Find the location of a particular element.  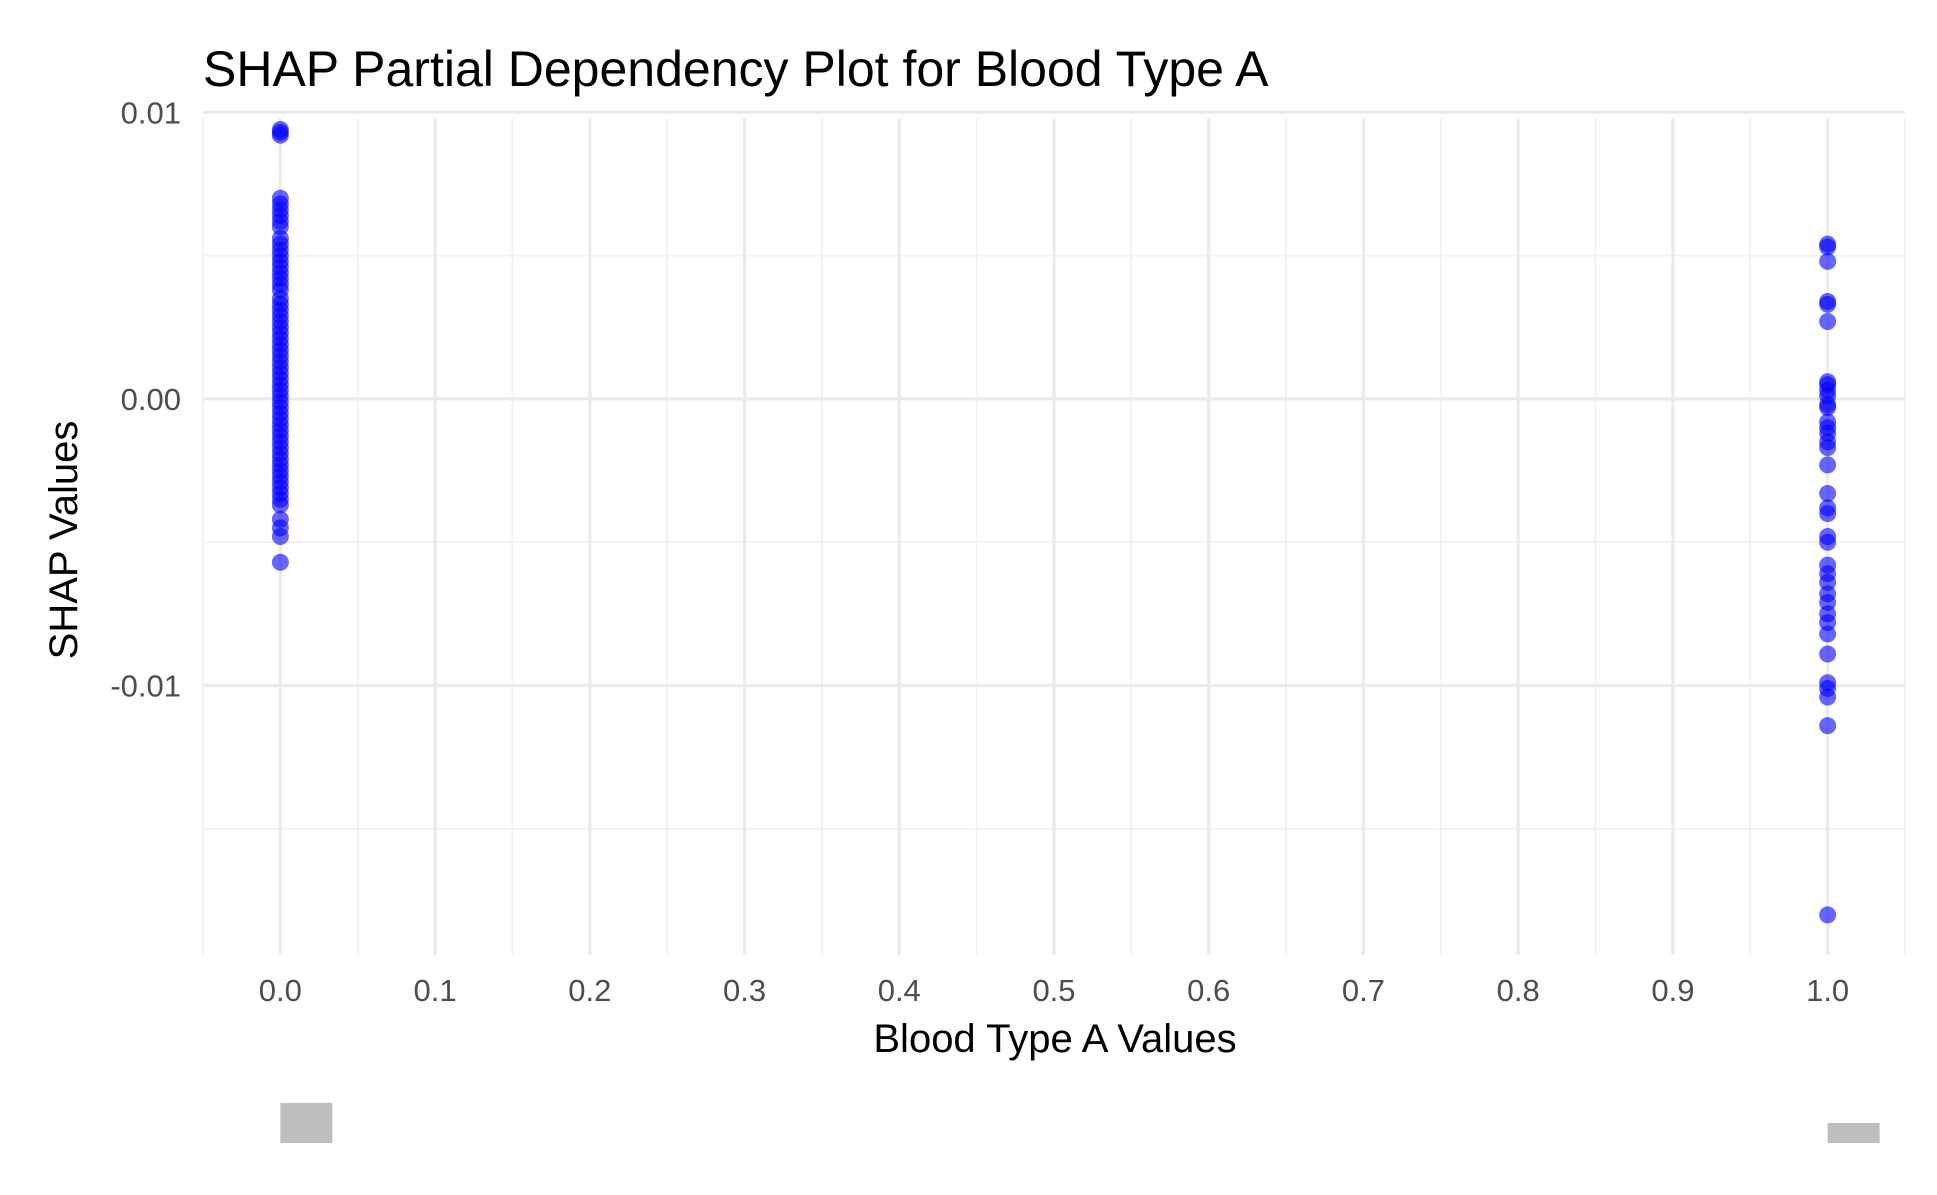

y-axis-tick-labels: 0.01 0.00 -0.01 is located at coordinates (145, 399).